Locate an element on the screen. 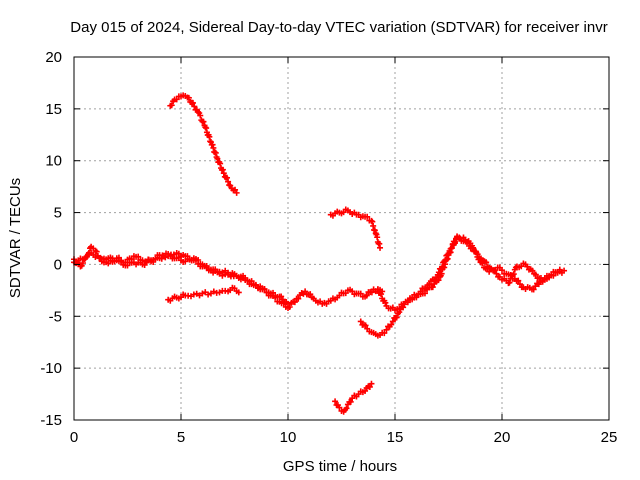 The width and height of the screenshot is (640, 480). series-pass-f is located at coordinates (353, 397).